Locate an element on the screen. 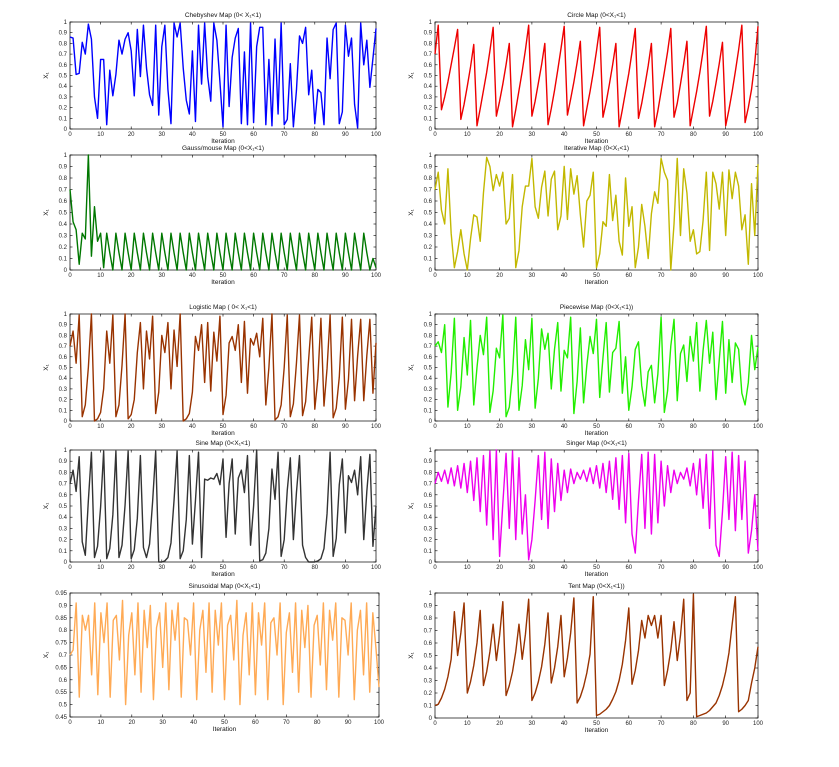 Image resolution: width=839 pixels, height=767 pixels. chart-title: Piecewise Map (0<X₁<1)) is located at coordinates (596, 307).